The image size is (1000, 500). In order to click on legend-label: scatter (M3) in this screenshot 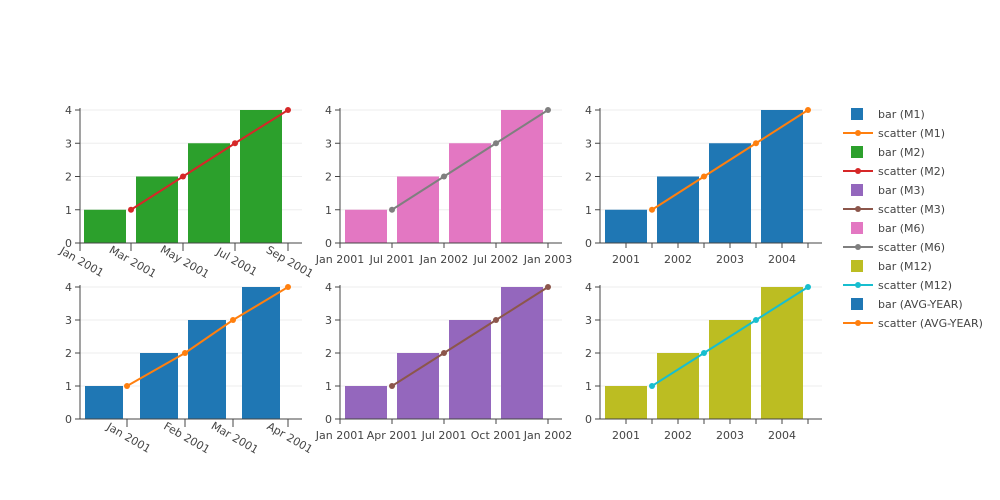, I will do `click(911, 209)`.